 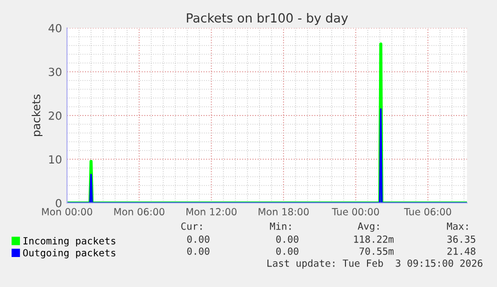 What do you see at coordinates (55, 28) in the screenshot?
I see `y-tick-label: 40` at bounding box center [55, 28].